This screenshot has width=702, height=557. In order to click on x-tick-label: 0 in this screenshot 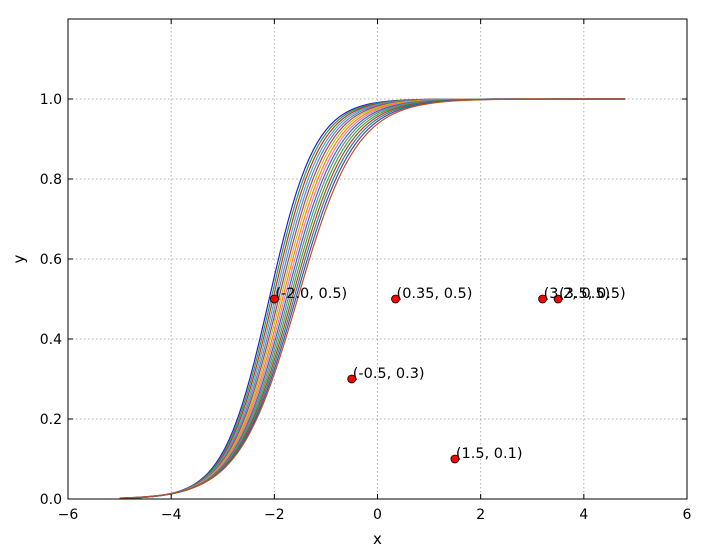, I will do `click(377, 515)`.